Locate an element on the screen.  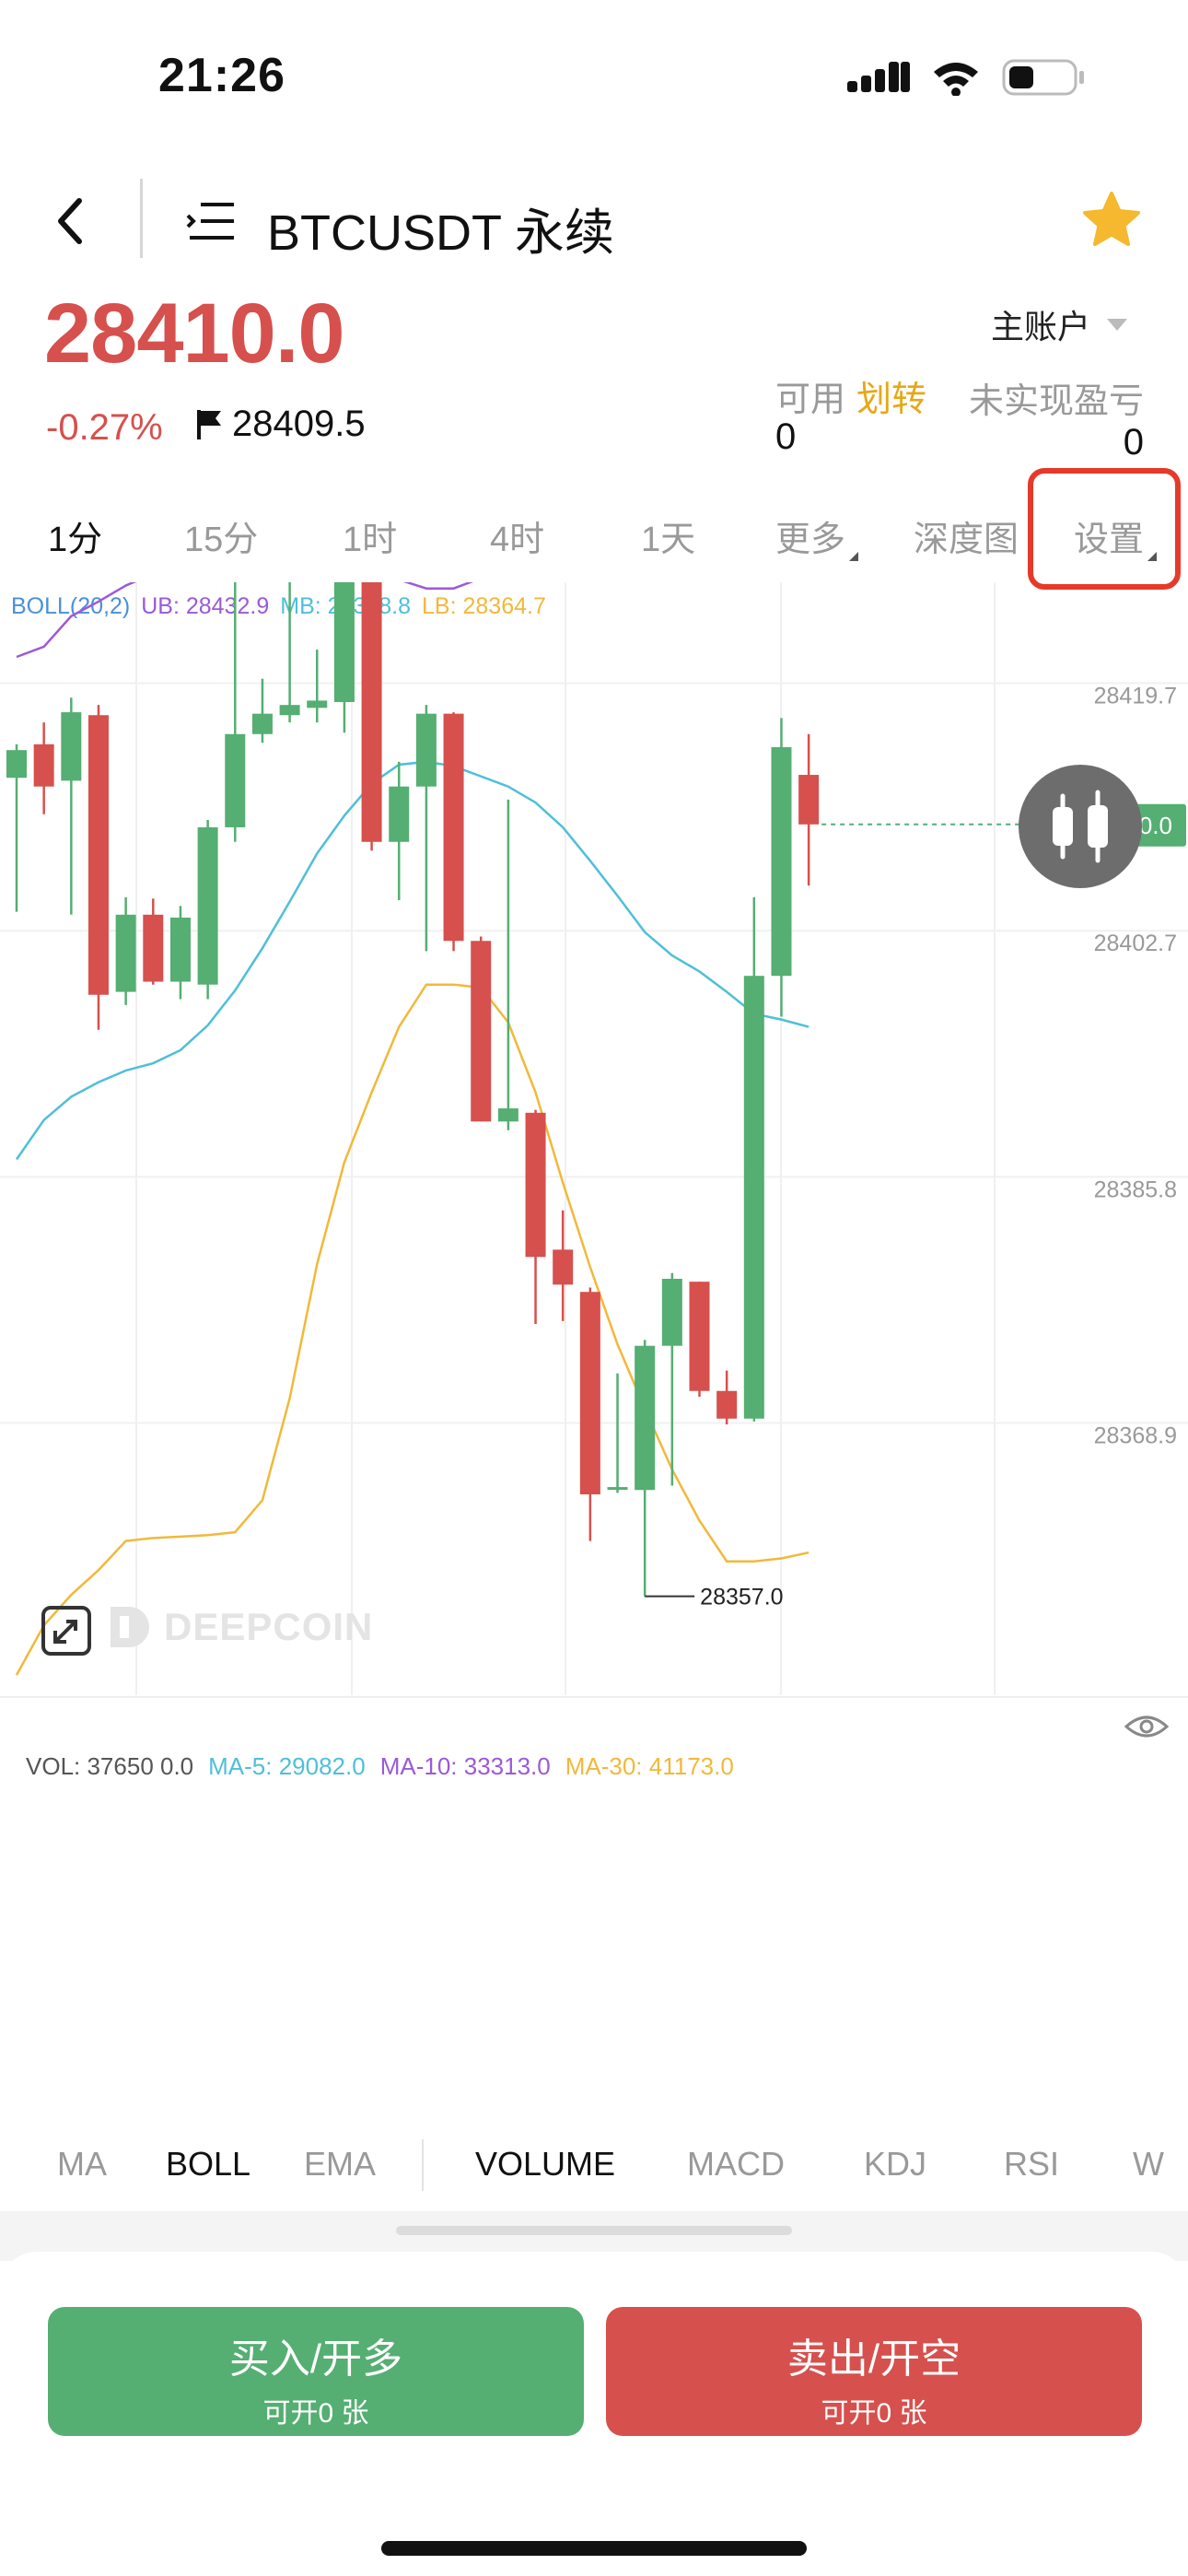
drag-handle is located at coordinates (594, 2230).